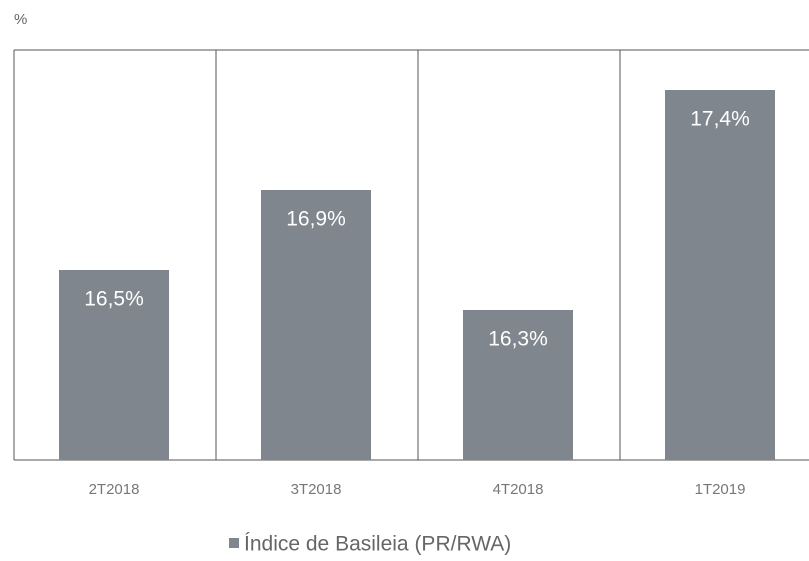 This screenshot has width=809, height=561. What do you see at coordinates (377, 544) in the screenshot?
I see `legend-label: Índice de Basileia (PR/RWA)` at bounding box center [377, 544].